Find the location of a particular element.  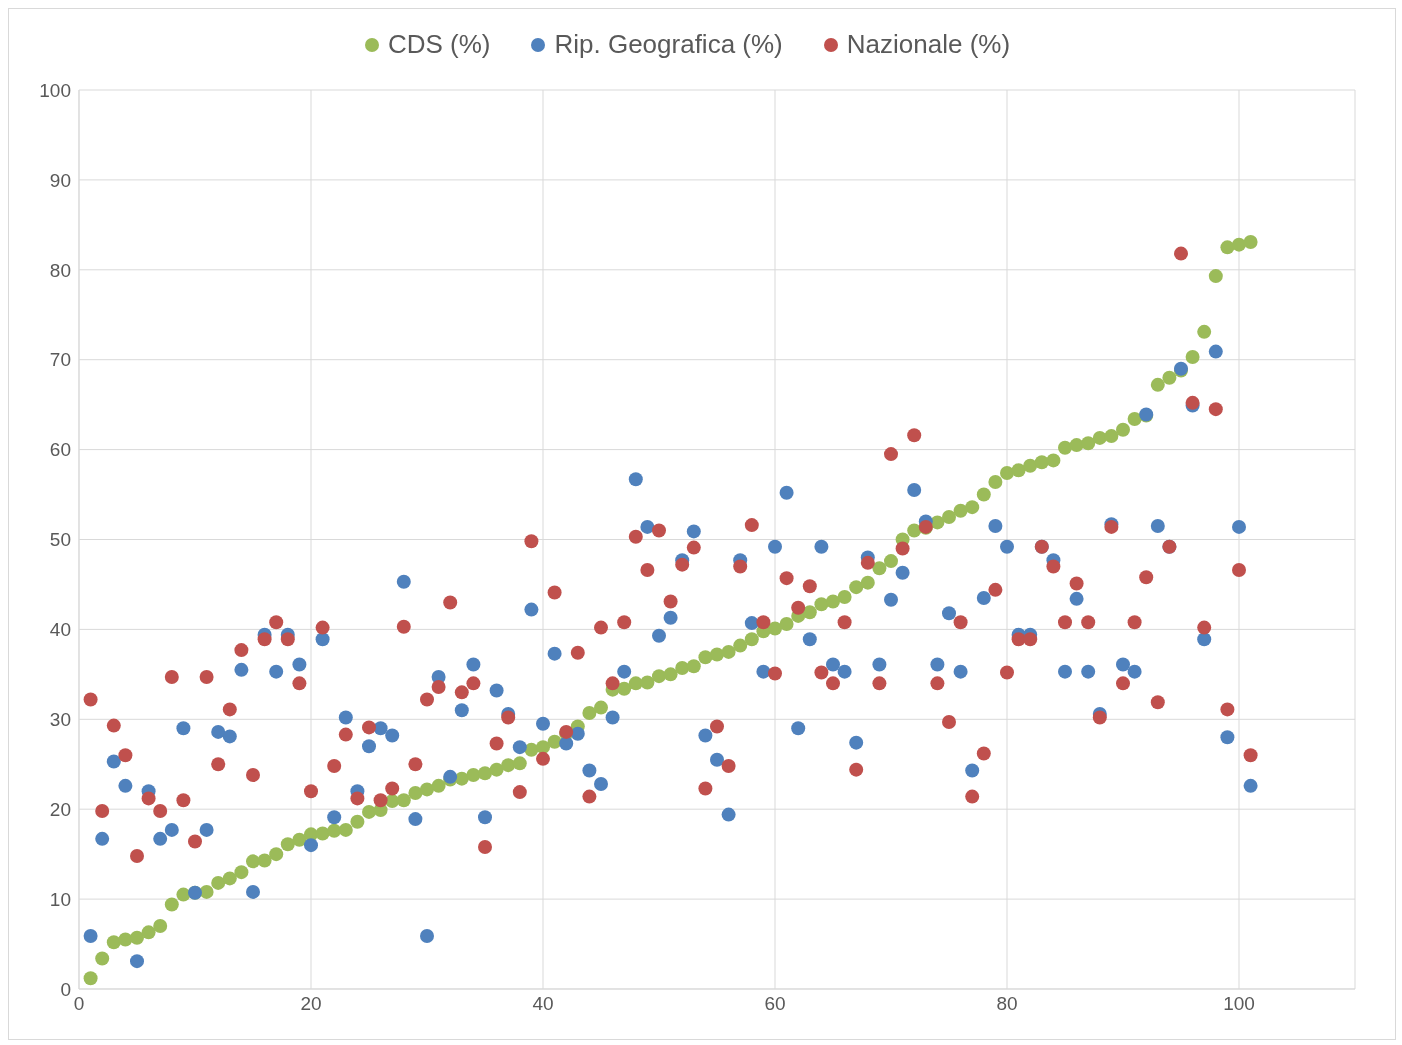

y-tick-label: 30 is located at coordinates (60, 720).